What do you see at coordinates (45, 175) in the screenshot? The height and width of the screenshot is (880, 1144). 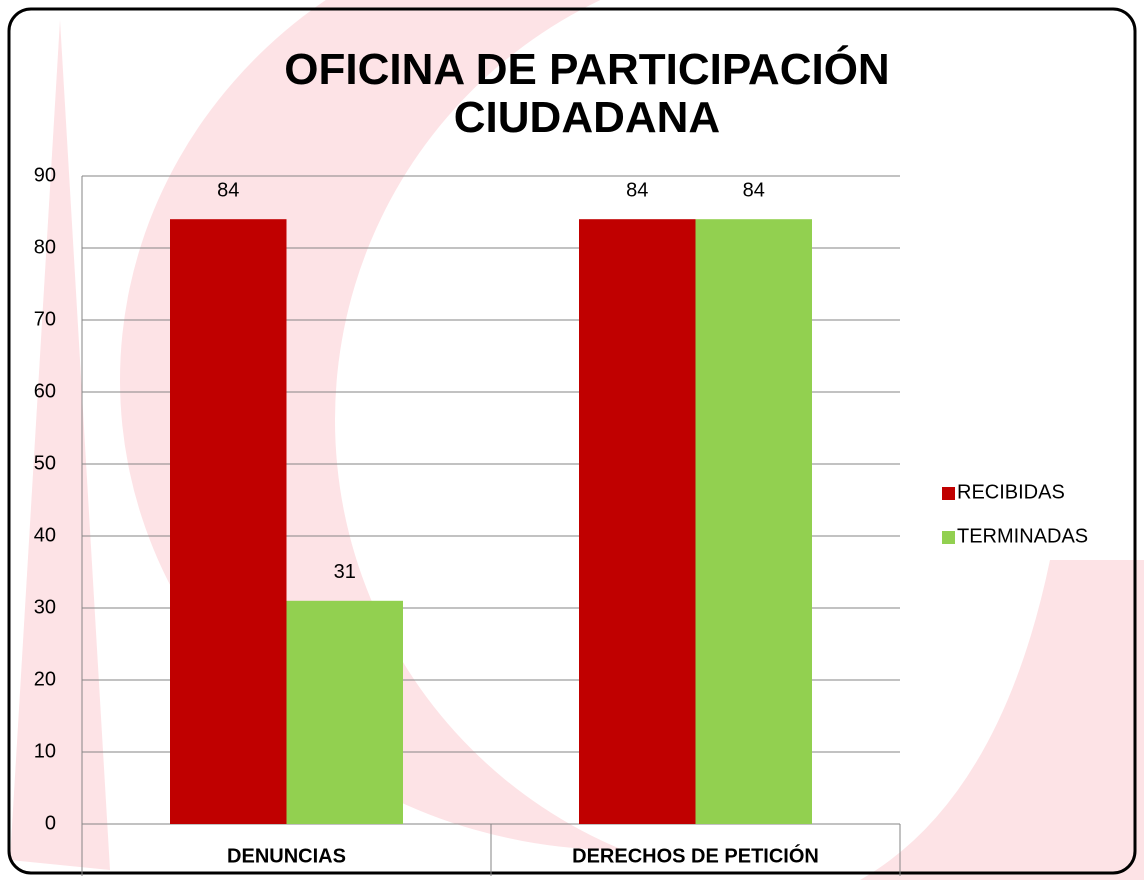 I see `y-tick-label: 90` at bounding box center [45, 175].